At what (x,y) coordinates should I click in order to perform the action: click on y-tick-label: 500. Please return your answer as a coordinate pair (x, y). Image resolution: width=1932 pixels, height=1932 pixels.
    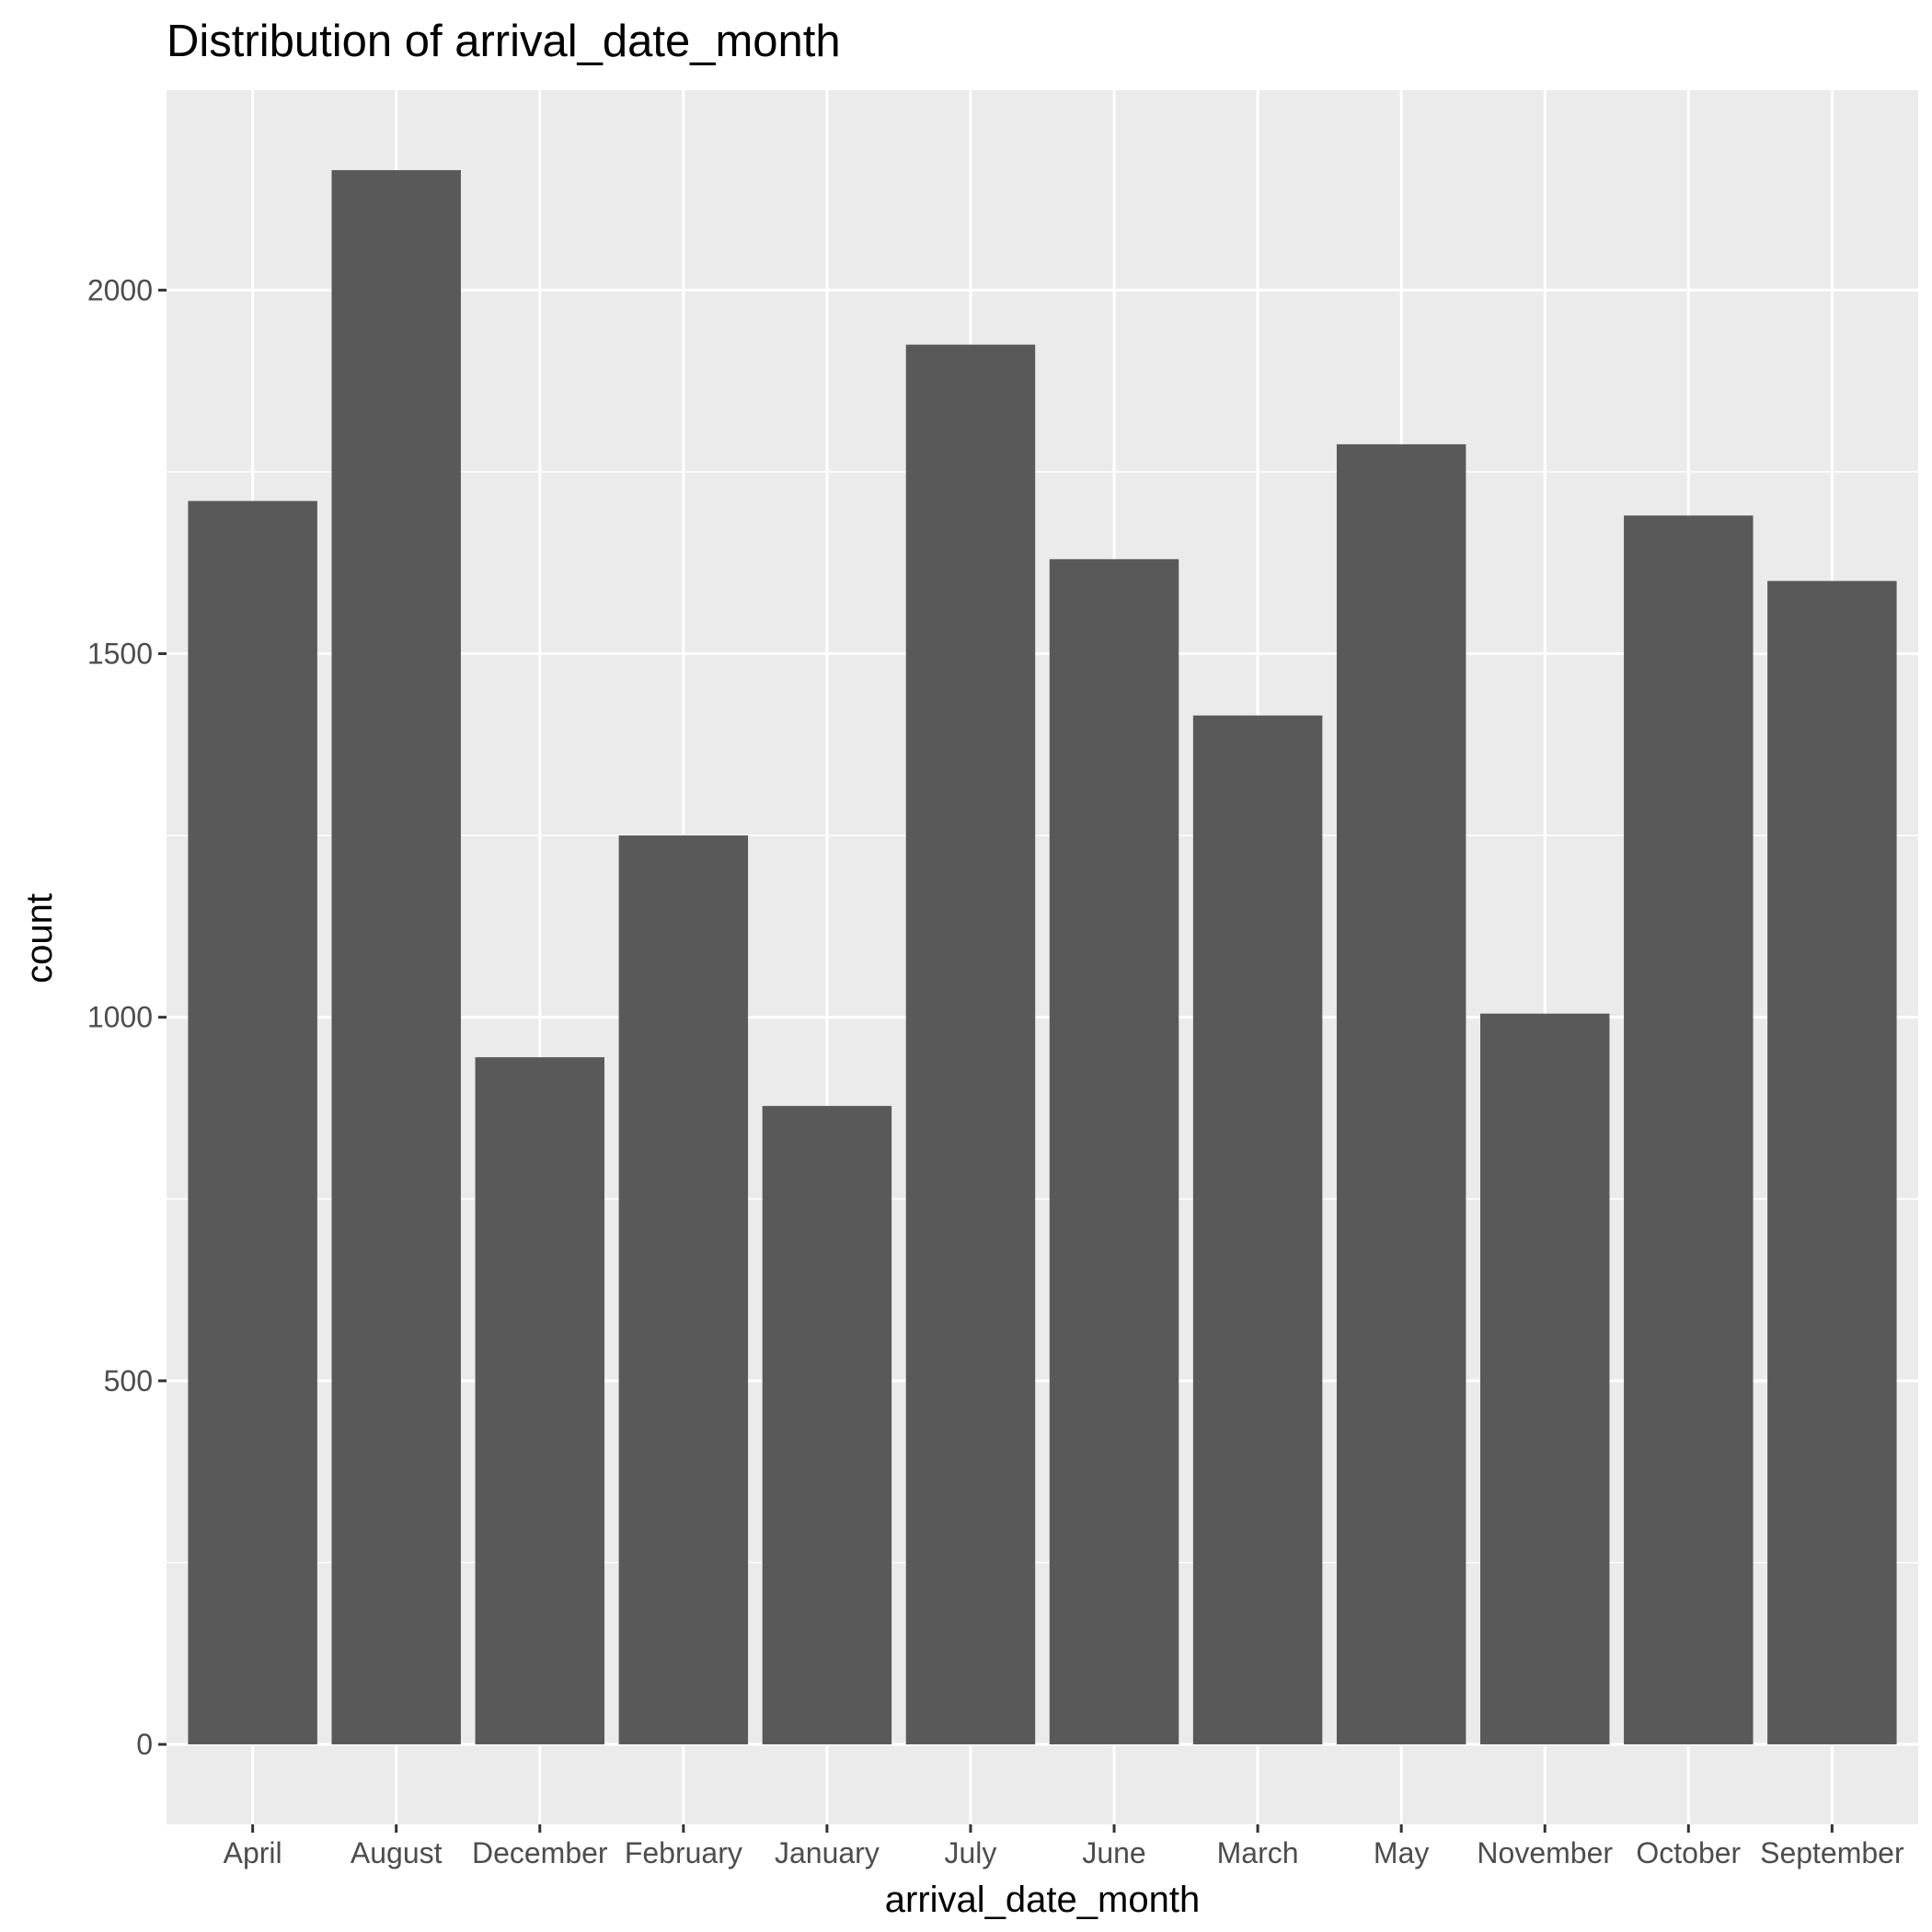
    Looking at the image, I should click on (128, 1380).